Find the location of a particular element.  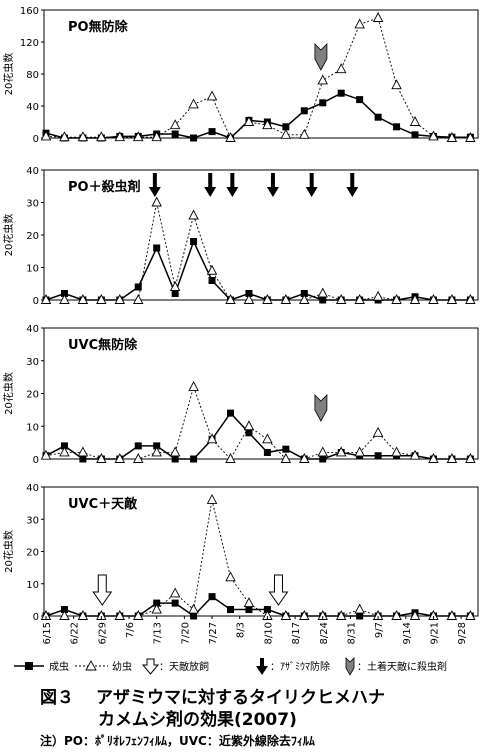

release-arrow is located at coordinates (102, 590).